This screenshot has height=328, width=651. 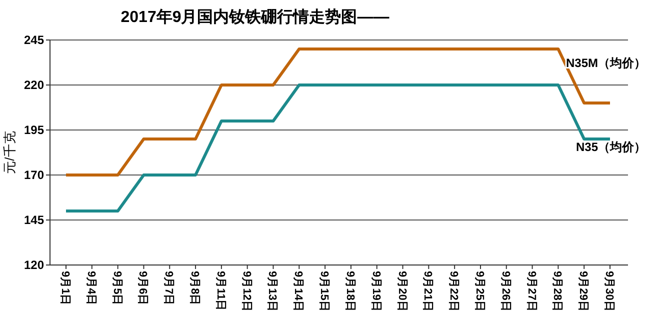 What do you see at coordinates (90, 288) in the screenshot?
I see `x-tick-label: 9月4日` at bounding box center [90, 288].